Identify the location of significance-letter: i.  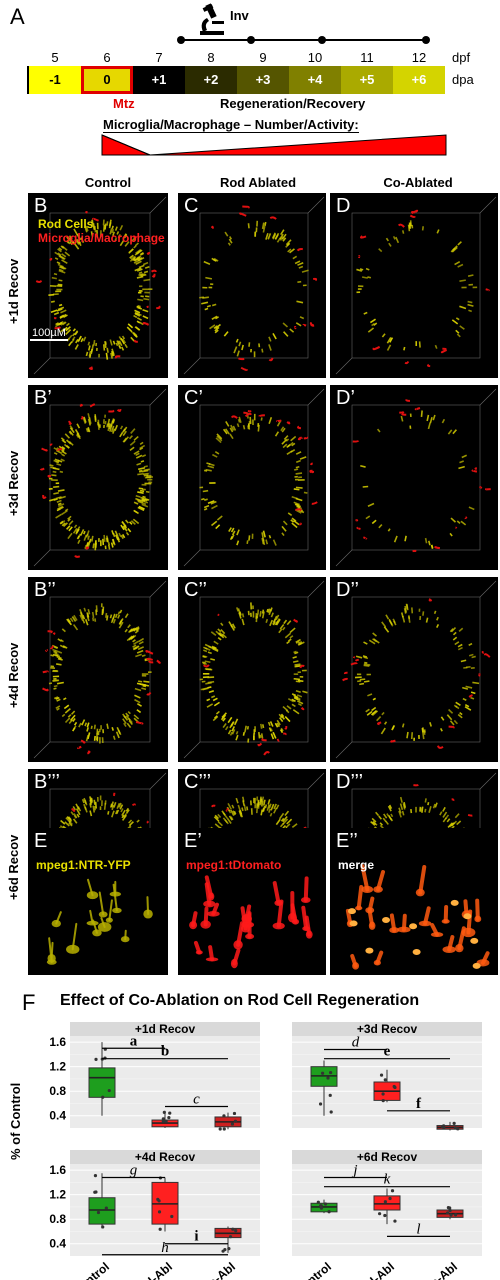
(196, 1237).